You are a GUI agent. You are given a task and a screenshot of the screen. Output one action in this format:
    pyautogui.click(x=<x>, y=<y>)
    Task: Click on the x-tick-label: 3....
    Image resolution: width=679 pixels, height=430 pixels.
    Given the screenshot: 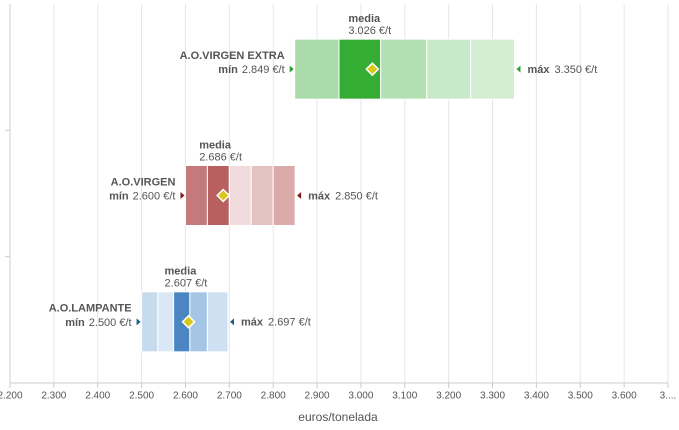 What is the action you would take?
    pyautogui.click(x=668, y=396)
    